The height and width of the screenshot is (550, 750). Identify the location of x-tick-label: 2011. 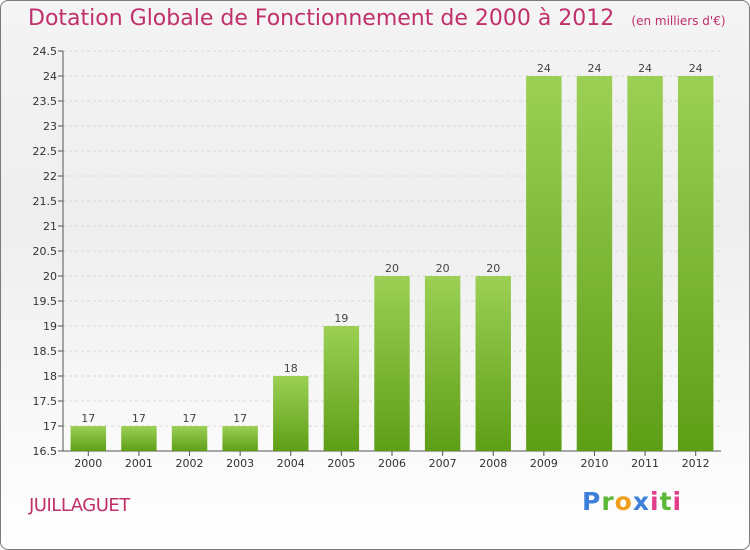
(645, 463).